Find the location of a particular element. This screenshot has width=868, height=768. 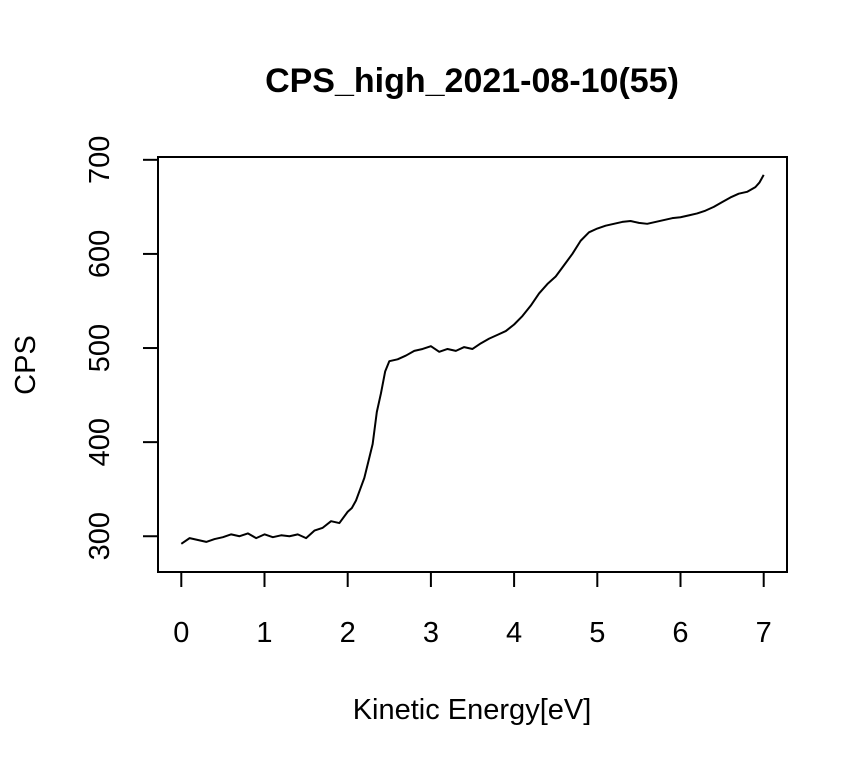

x-tick-label: 3 is located at coordinates (431, 633).